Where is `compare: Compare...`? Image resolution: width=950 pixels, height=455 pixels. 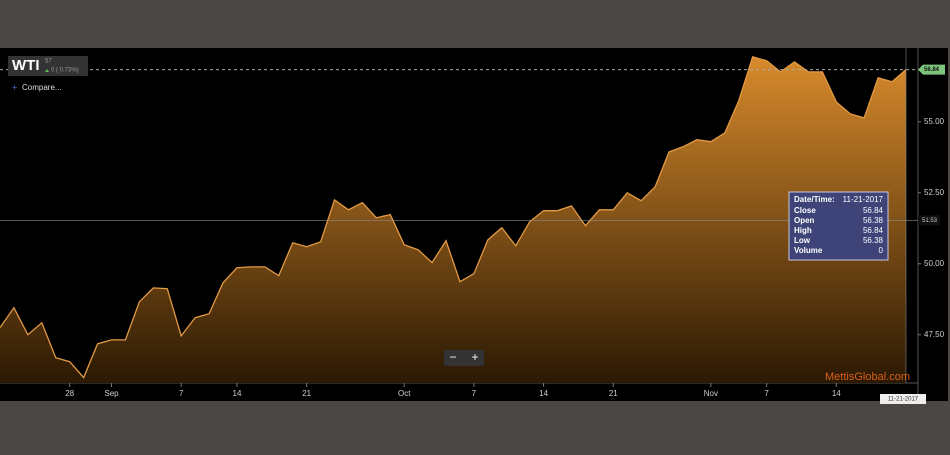
compare: Compare... is located at coordinates (42, 87).